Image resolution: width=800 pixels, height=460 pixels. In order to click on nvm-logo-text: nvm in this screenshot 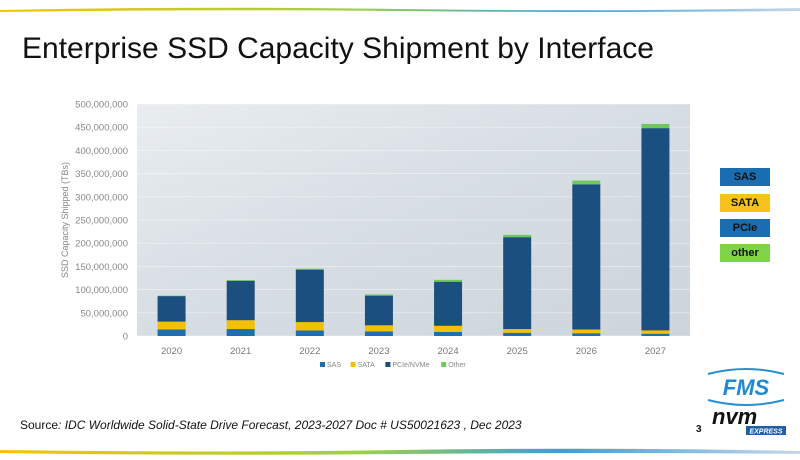, I will do `click(734, 416)`.